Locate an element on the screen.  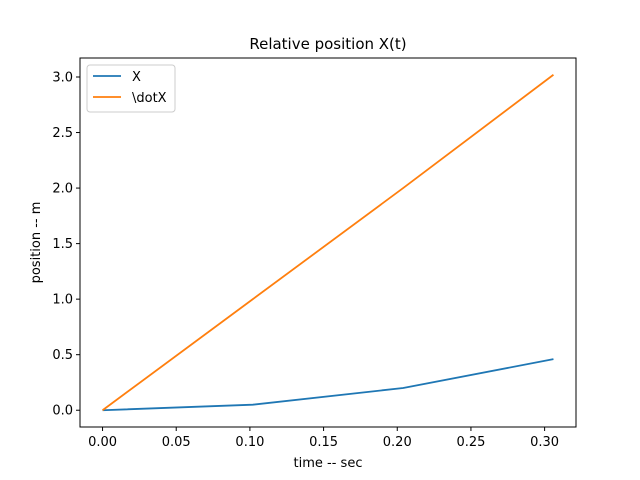
y-tick-label-5: 2.5 is located at coordinates (62, 133).